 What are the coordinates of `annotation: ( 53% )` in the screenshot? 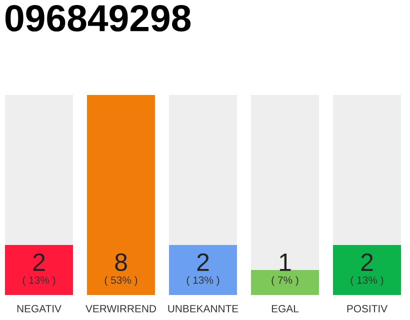 It's located at (121, 281).